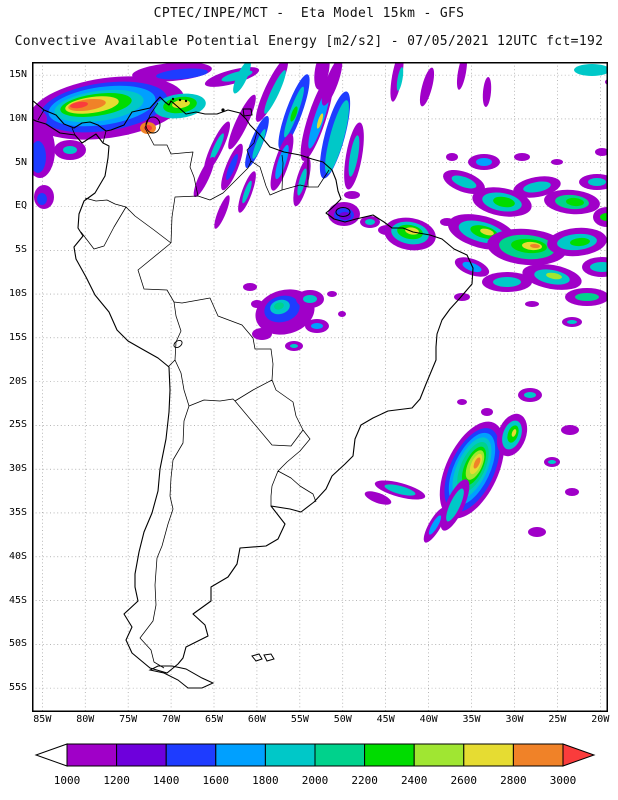 The image size is (618, 800). I want to click on lon-tick-label: 85W, so click(42, 719).